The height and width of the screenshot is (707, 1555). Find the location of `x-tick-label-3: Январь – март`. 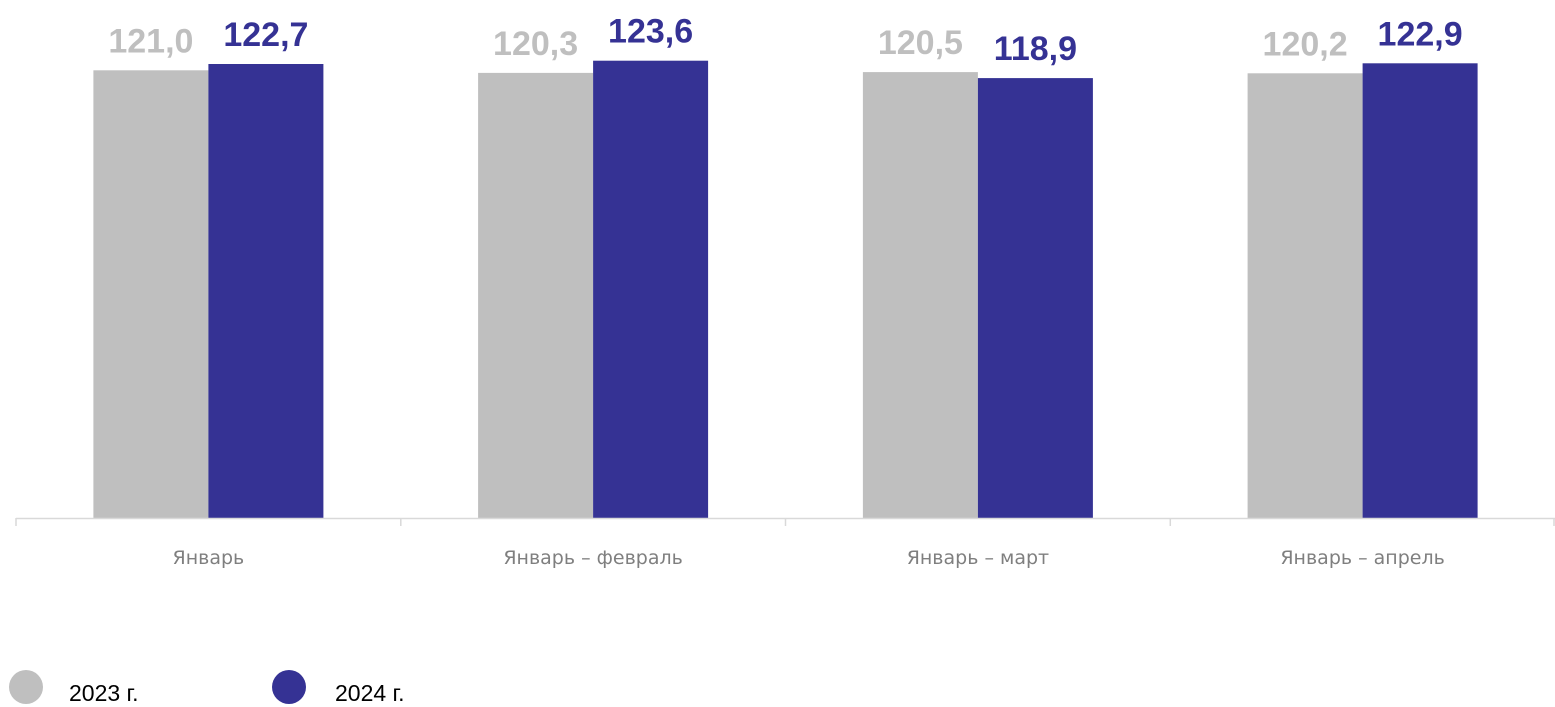

x-tick-label-3: Январь – март is located at coordinates (978, 558).